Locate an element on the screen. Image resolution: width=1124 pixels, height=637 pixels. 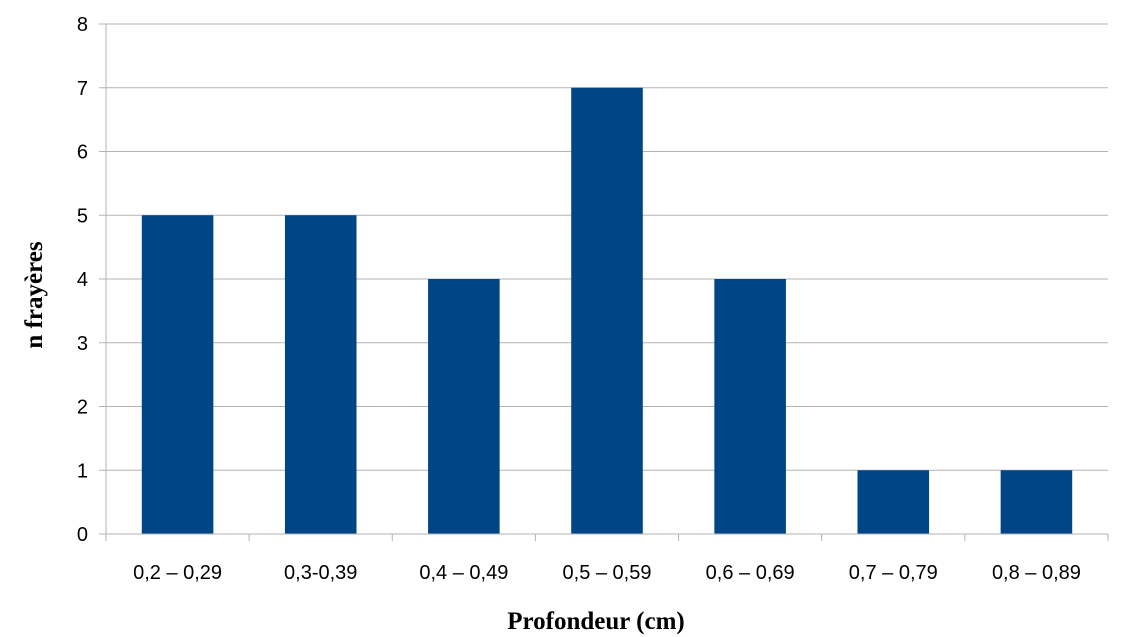
y-tick-label-2: 2 is located at coordinates (82, 408).